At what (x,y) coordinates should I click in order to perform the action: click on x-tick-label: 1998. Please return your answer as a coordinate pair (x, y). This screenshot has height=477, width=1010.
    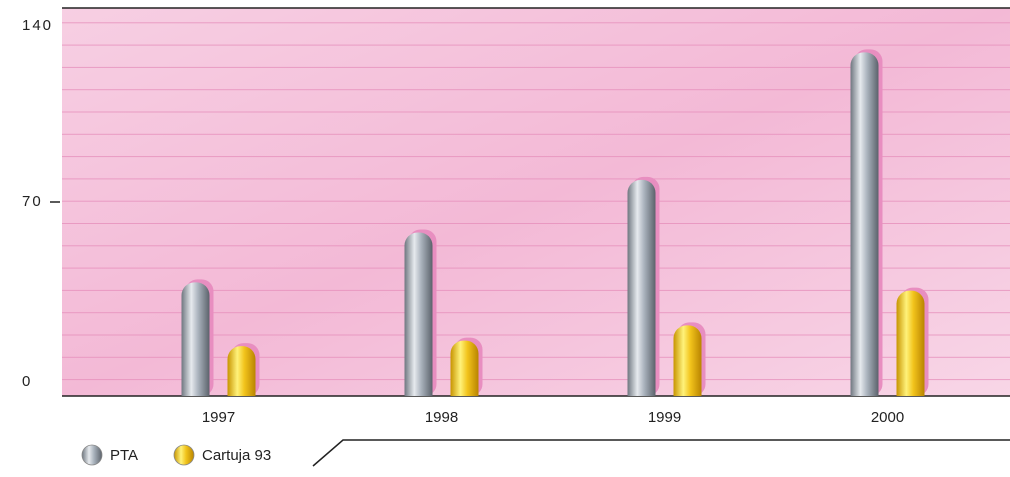
    Looking at the image, I should click on (441, 417).